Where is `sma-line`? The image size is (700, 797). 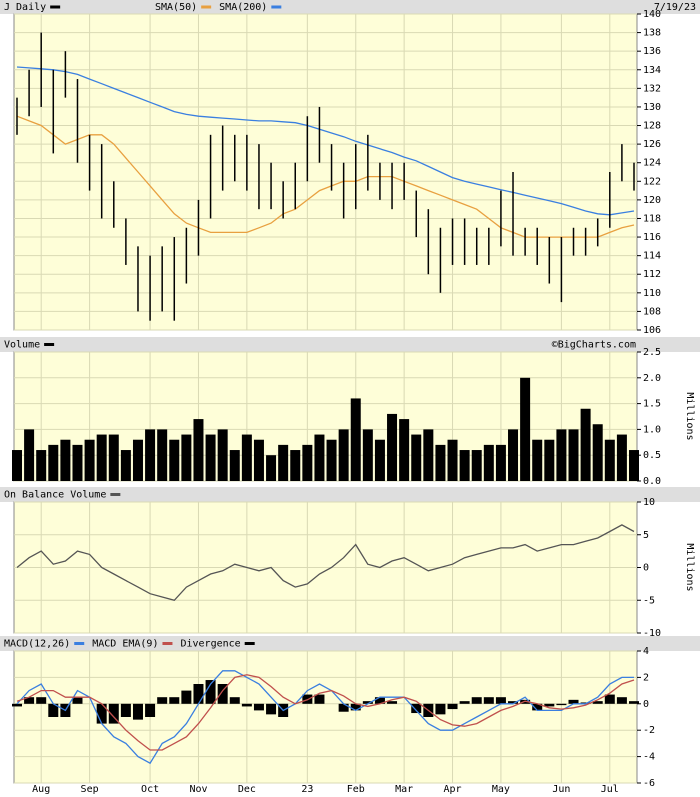 sma-line is located at coordinates (325, 176).